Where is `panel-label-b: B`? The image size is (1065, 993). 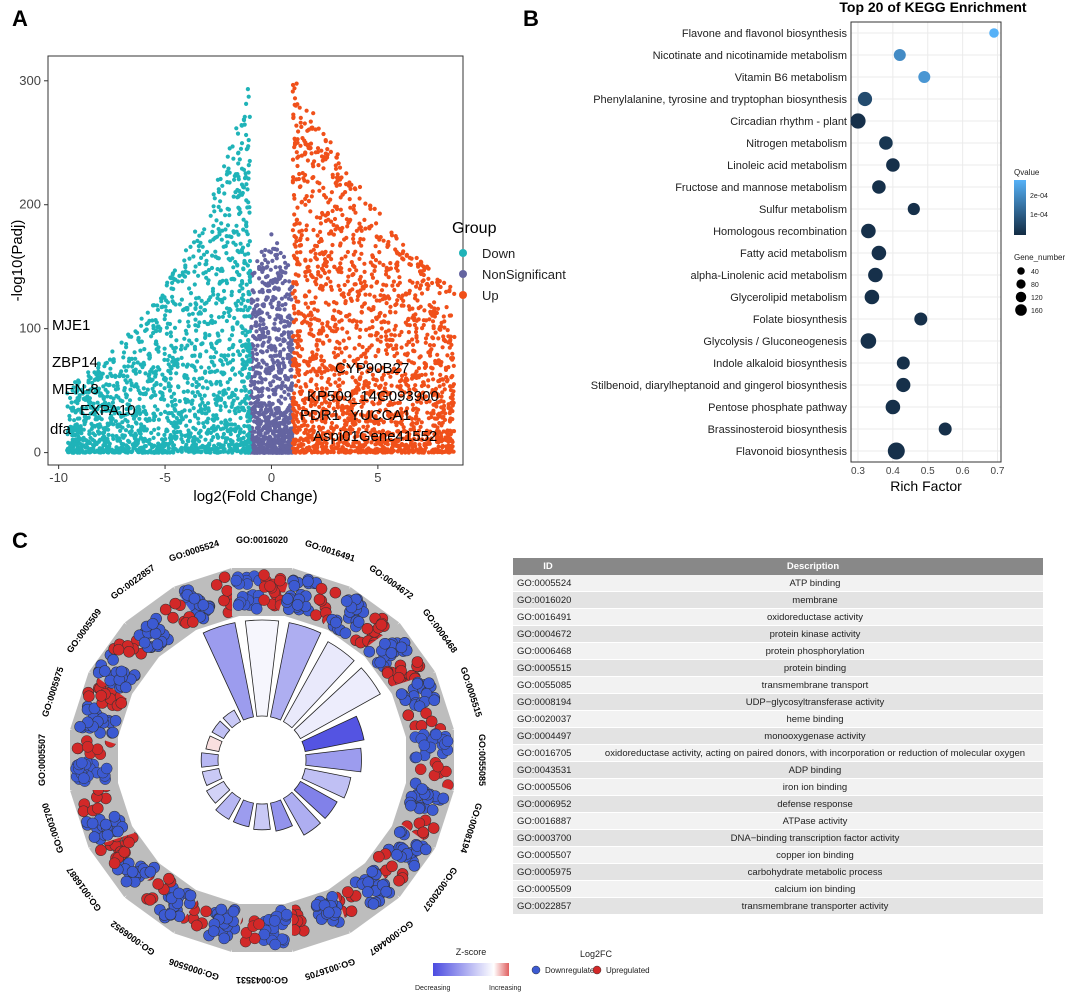
panel-label-b: B is located at coordinates (531, 18).